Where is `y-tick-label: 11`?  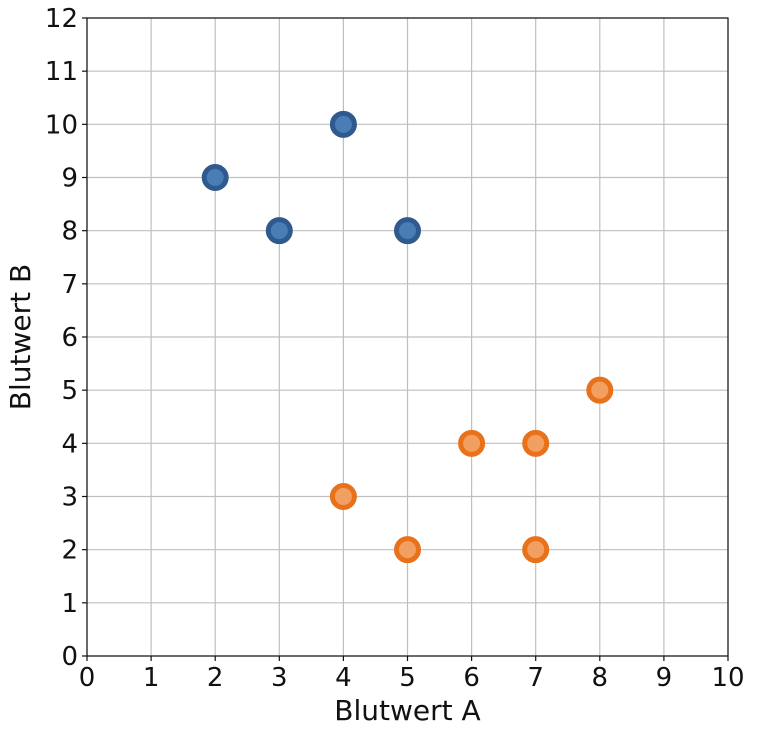 y-tick-label: 11 is located at coordinates (61, 72).